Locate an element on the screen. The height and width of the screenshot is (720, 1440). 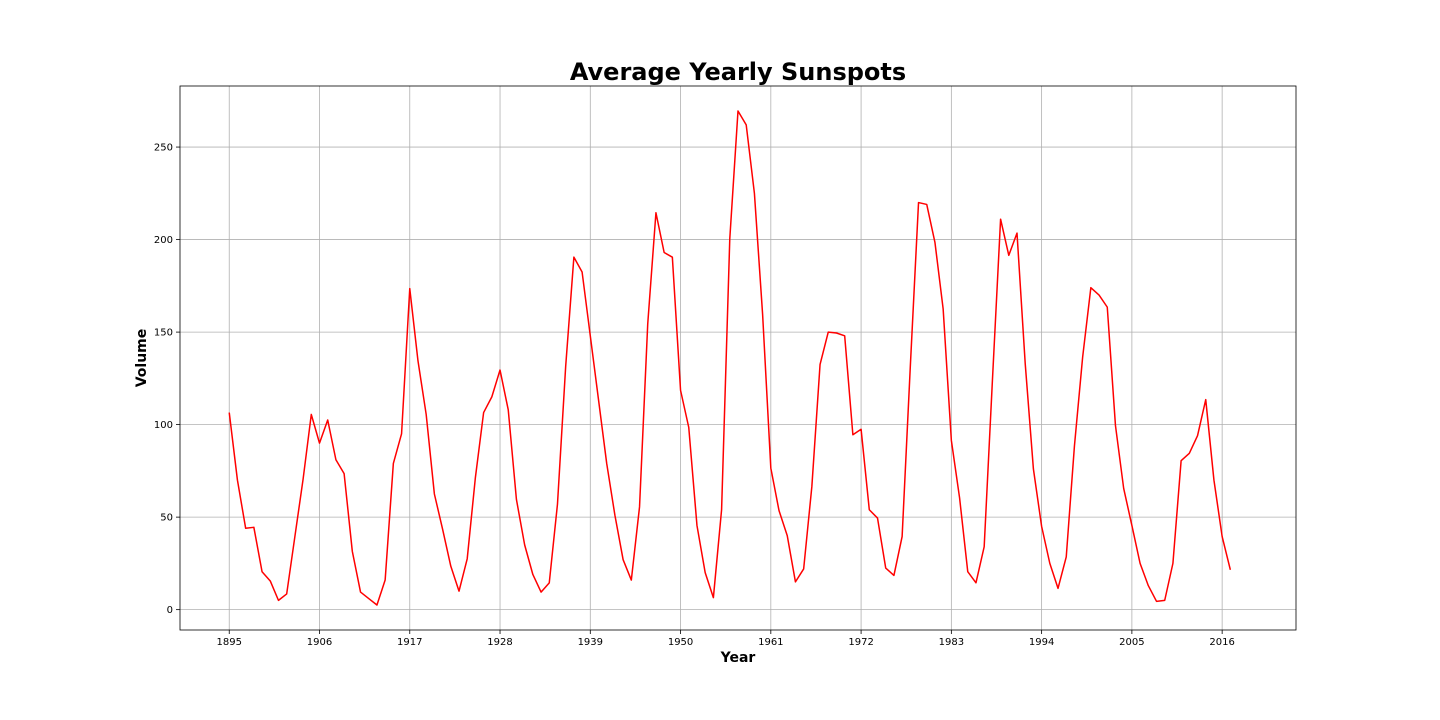
y-tick-label-150: 150 is located at coordinates (163, 333).